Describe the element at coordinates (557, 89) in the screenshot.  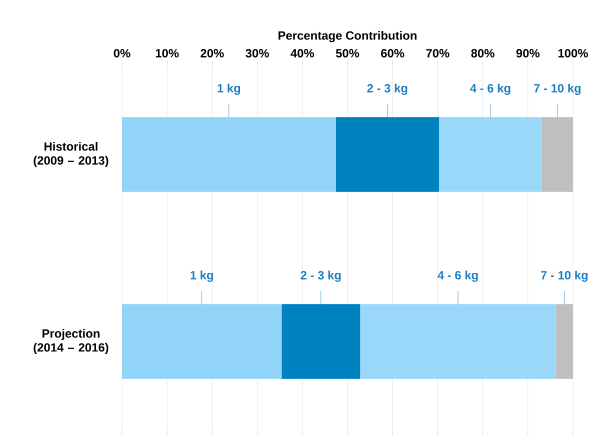
I see `series-label: 7 - 10 kg` at that location.